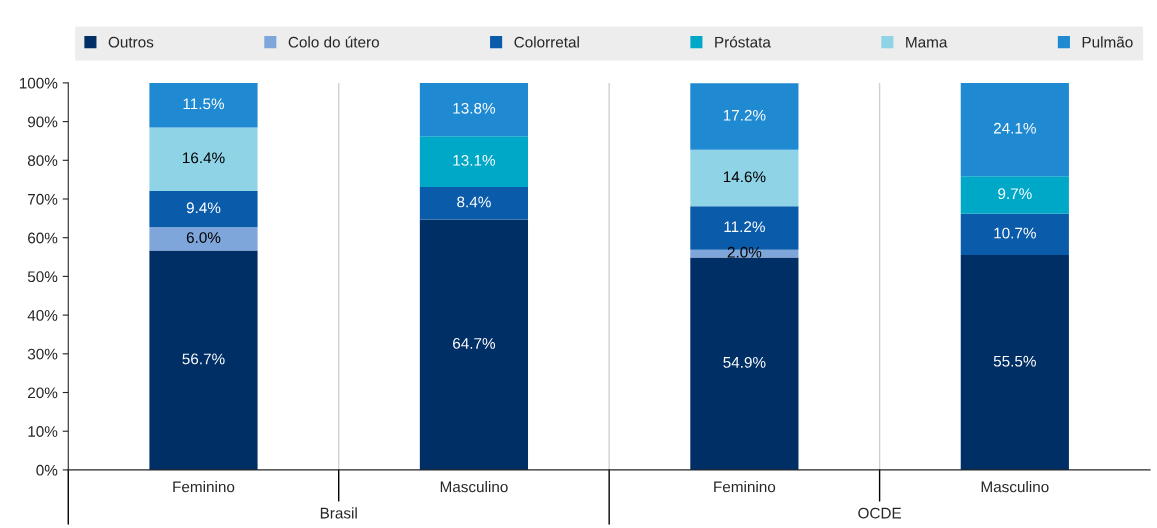  I want to click on y-tick-label: 60%, so click(43, 238).